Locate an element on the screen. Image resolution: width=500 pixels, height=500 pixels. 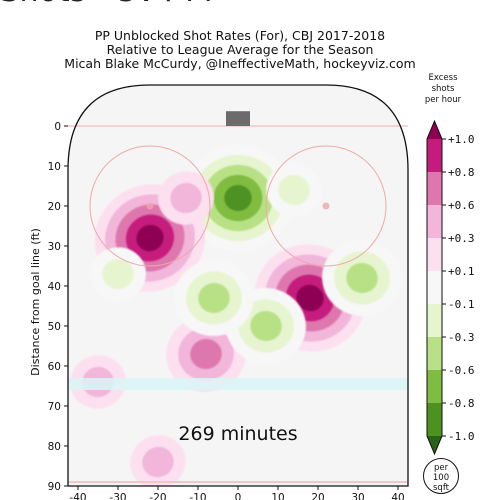
colorbar-label-9: -1.0 is located at coordinates (461, 436).